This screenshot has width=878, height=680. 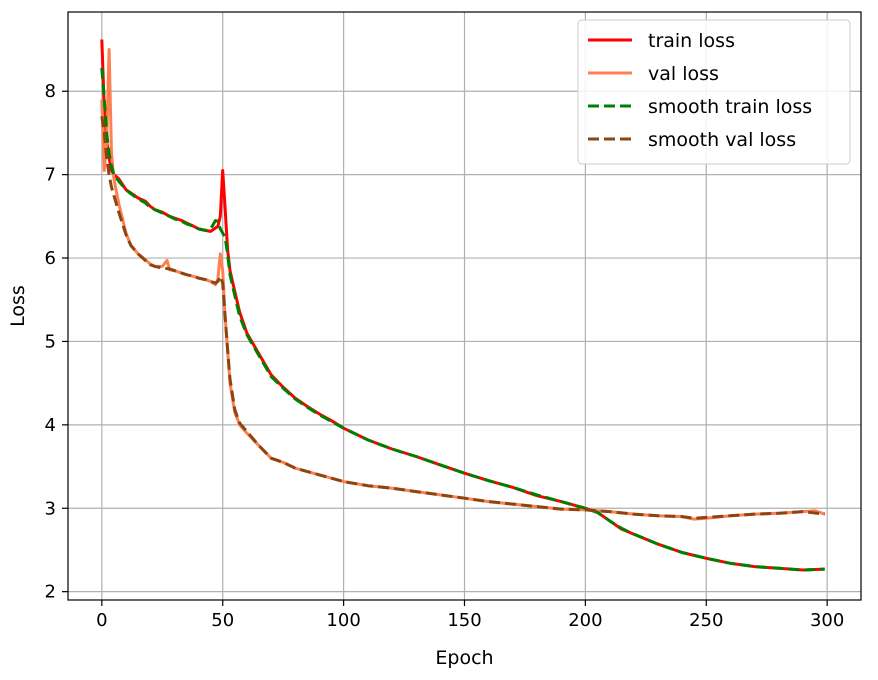 I want to click on y-tick-label: 2, so click(x=50, y=592).